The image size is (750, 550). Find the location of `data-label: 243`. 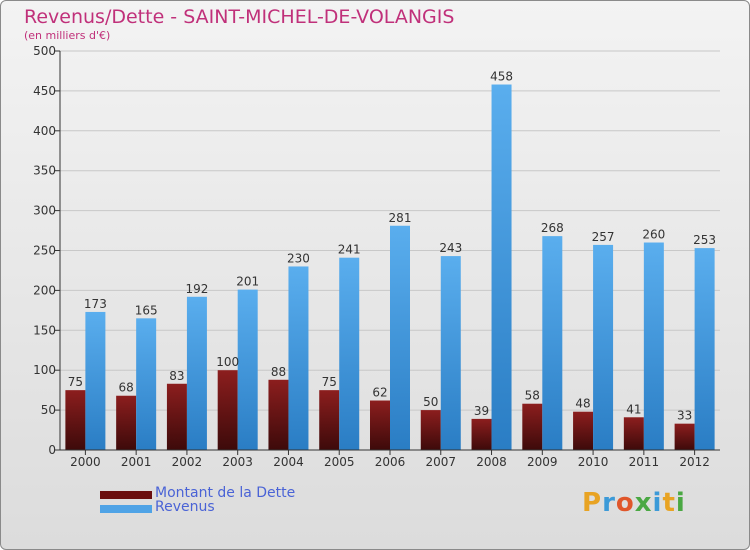

data-label: 243 is located at coordinates (450, 248).